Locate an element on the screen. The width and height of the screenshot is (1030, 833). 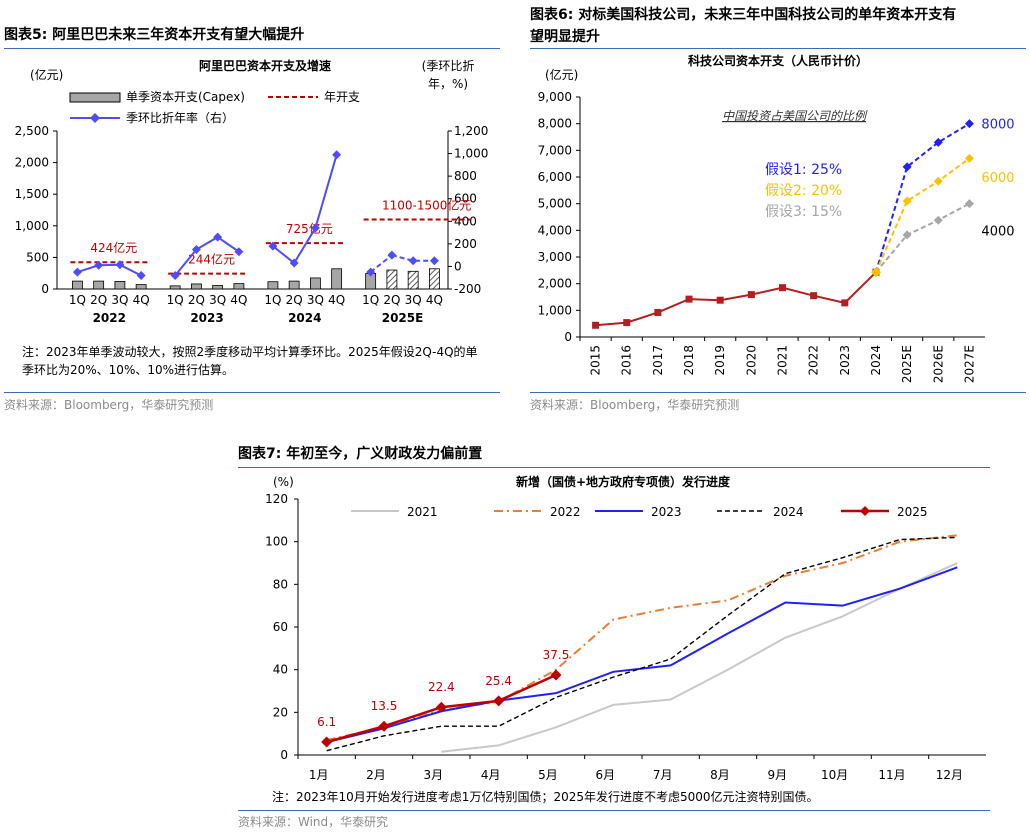
qoq-line-dashed is located at coordinates (381, 263).